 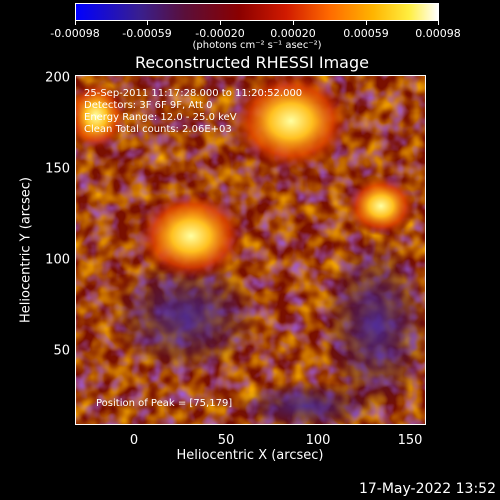 What do you see at coordinates (61, 351) in the screenshot?
I see `y-tick-label: 50` at bounding box center [61, 351].